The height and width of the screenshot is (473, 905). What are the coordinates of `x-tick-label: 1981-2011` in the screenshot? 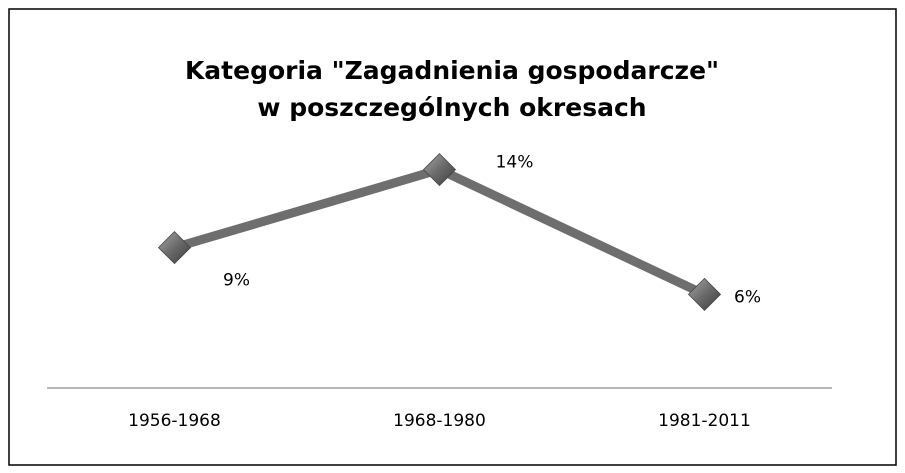 It's located at (704, 421).